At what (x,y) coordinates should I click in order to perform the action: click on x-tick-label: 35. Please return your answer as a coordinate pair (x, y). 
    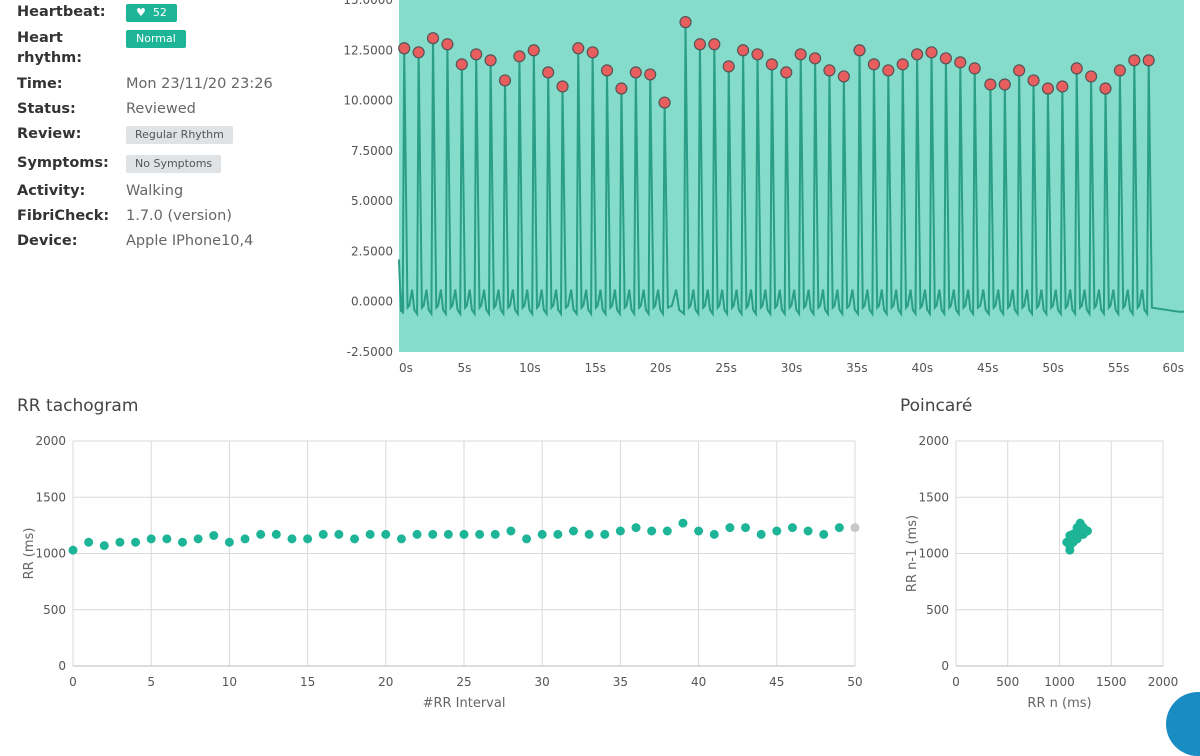
    Looking at the image, I should click on (620, 682).